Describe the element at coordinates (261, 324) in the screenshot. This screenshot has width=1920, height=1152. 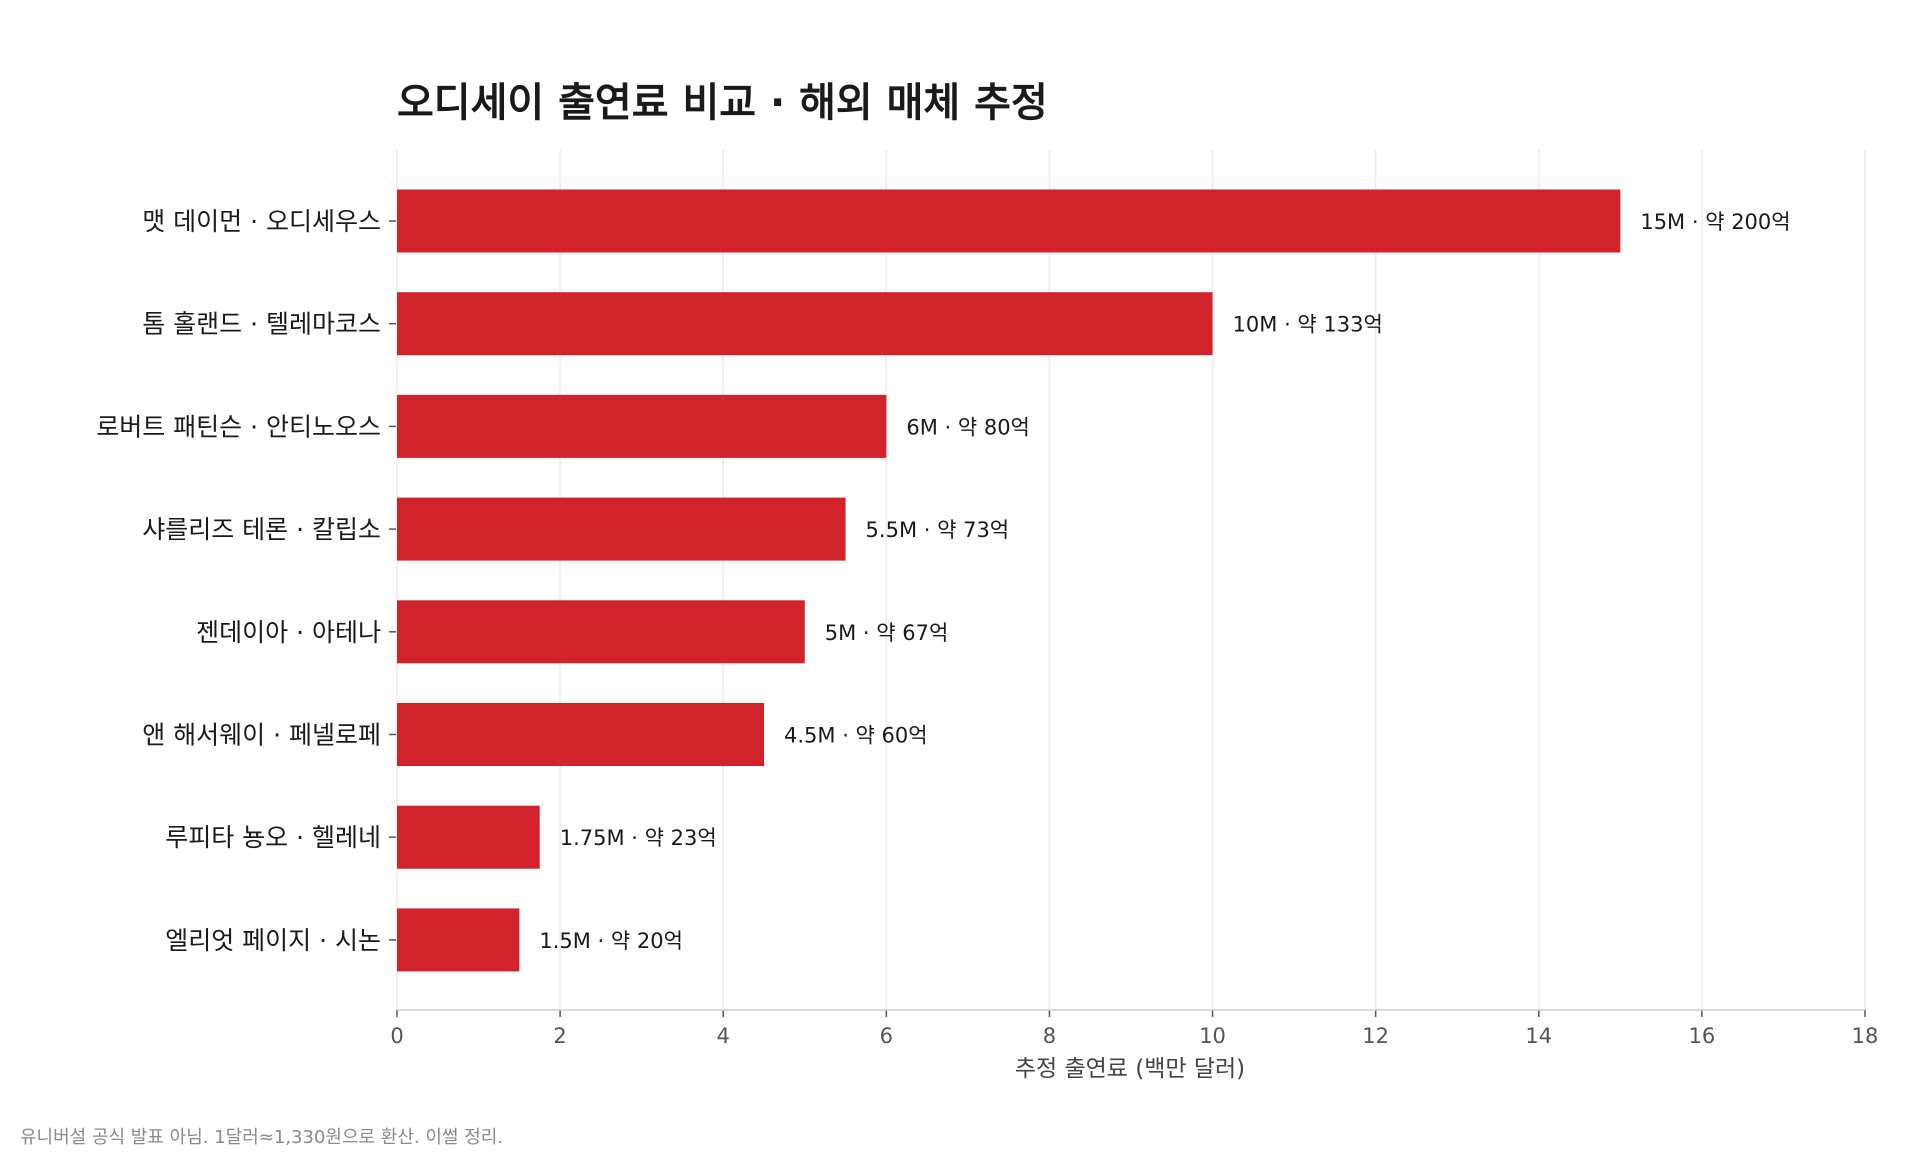
I see `category-label: 톰 홀랜드 · 텔레마코스` at that location.